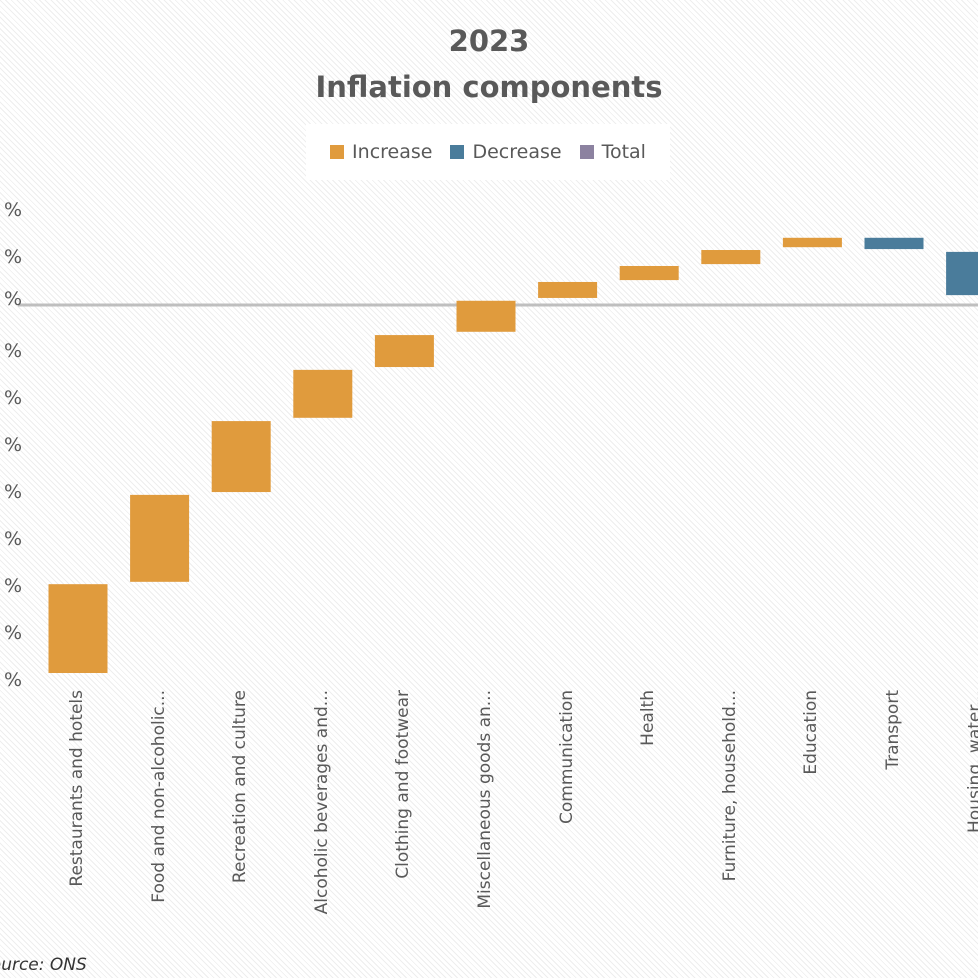  I want to click on legend-total: Total, so click(612, 152).